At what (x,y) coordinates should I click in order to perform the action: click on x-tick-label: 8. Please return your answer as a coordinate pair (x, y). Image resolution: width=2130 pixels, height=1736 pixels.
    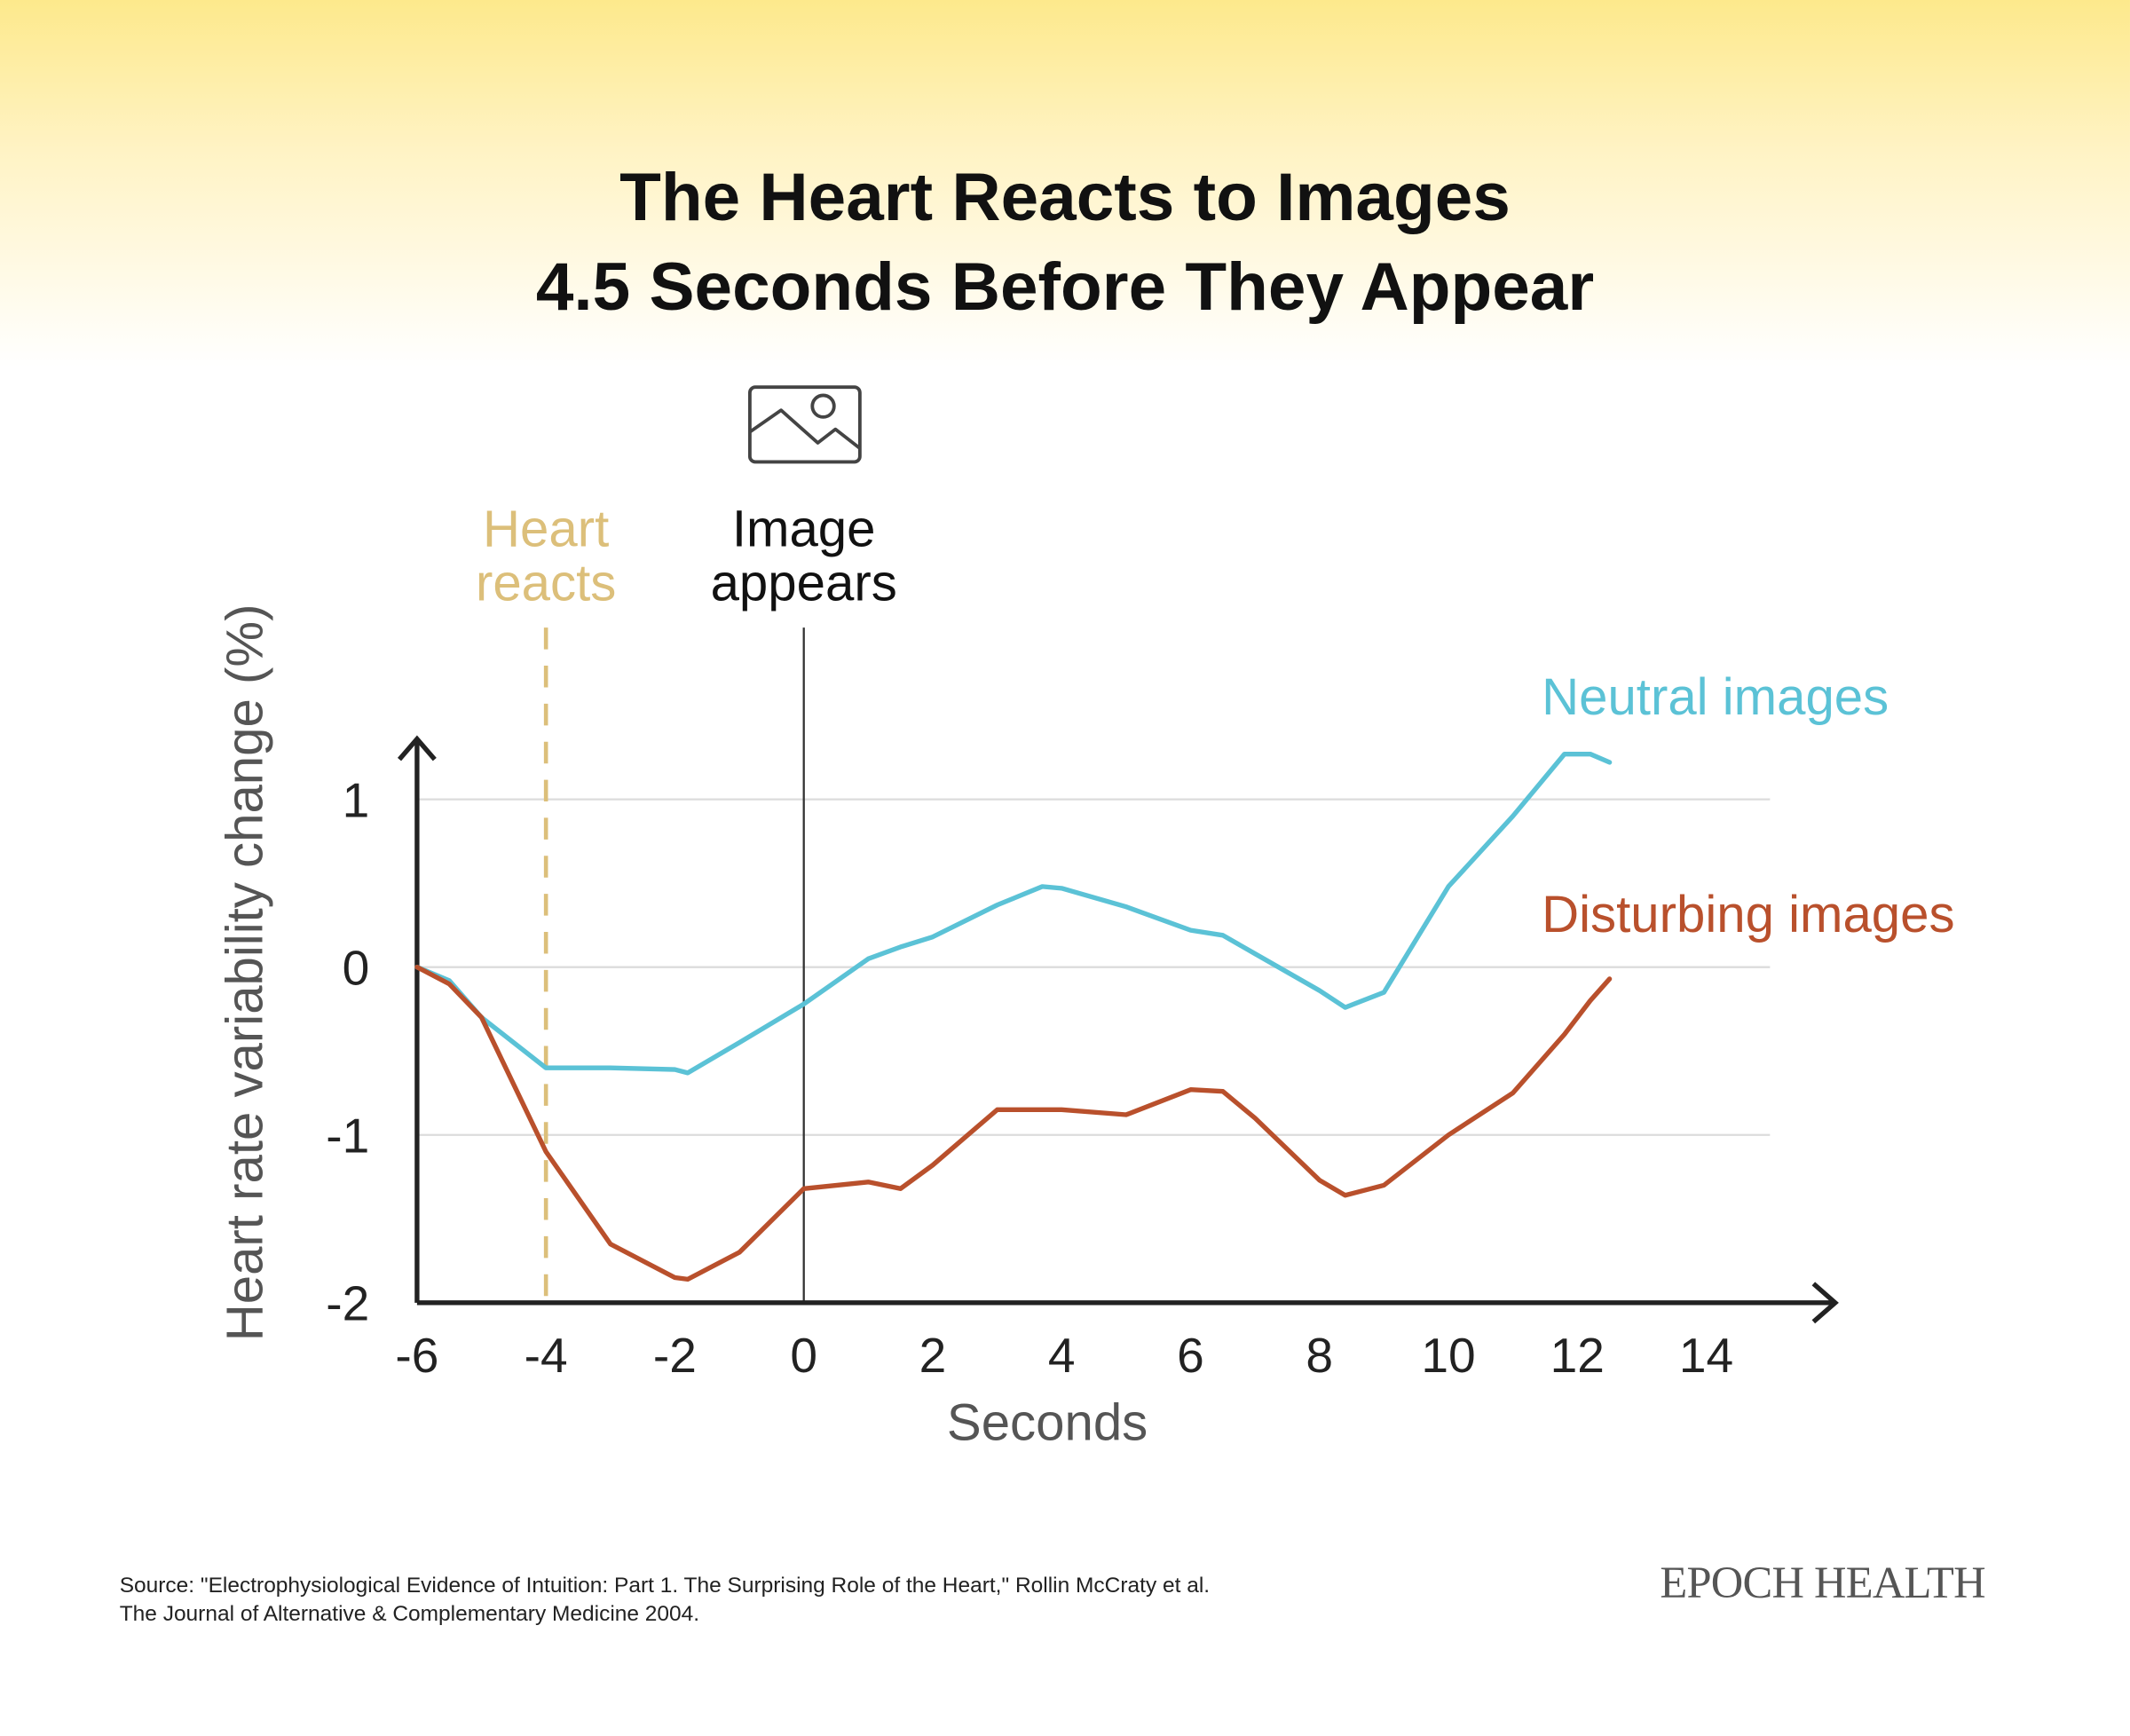
    Looking at the image, I should click on (1319, 1355).